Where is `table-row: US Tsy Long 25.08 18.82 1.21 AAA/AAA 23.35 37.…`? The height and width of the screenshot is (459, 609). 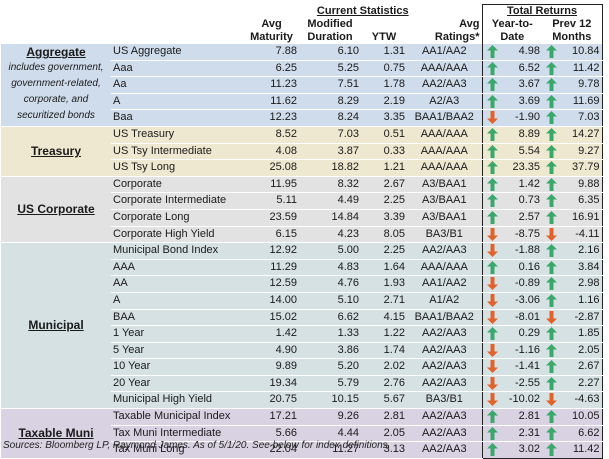
table-row: US Tsy Long 25.08 18.82 1.21 AAA/AAA 23.35 37.… is located at coordinates (302, 168).